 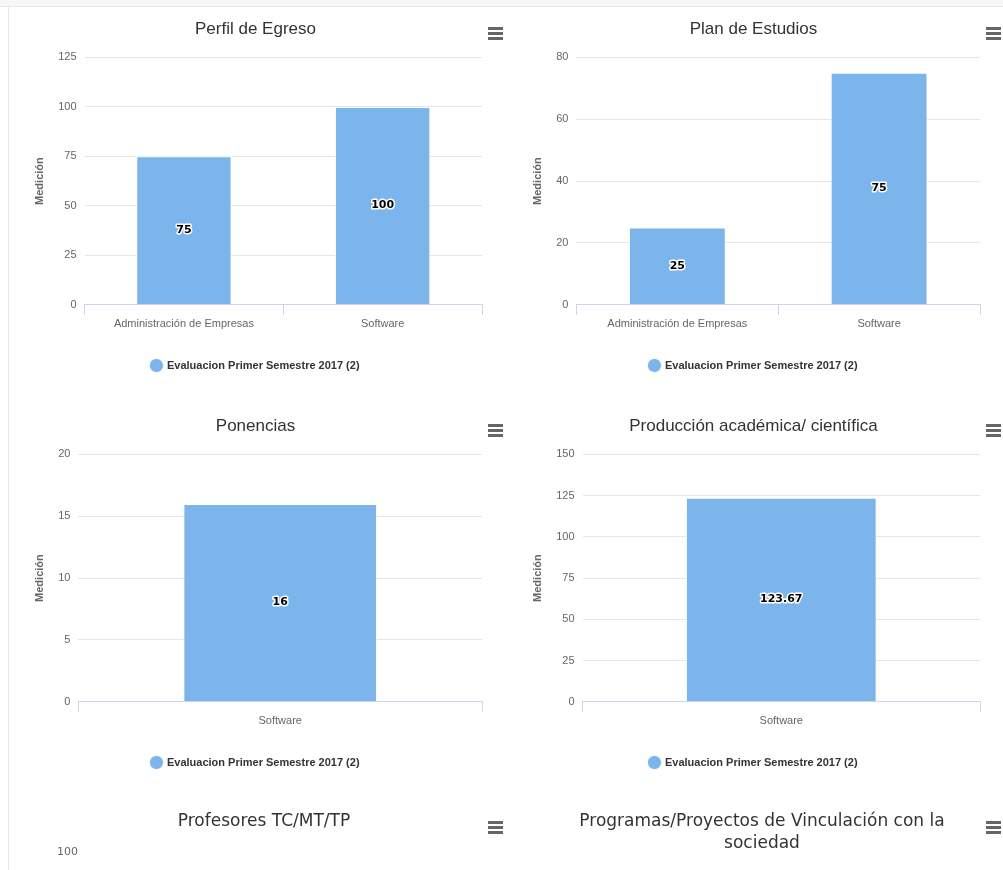 I want to click on data-label: 100, so click(x=383, y=205).